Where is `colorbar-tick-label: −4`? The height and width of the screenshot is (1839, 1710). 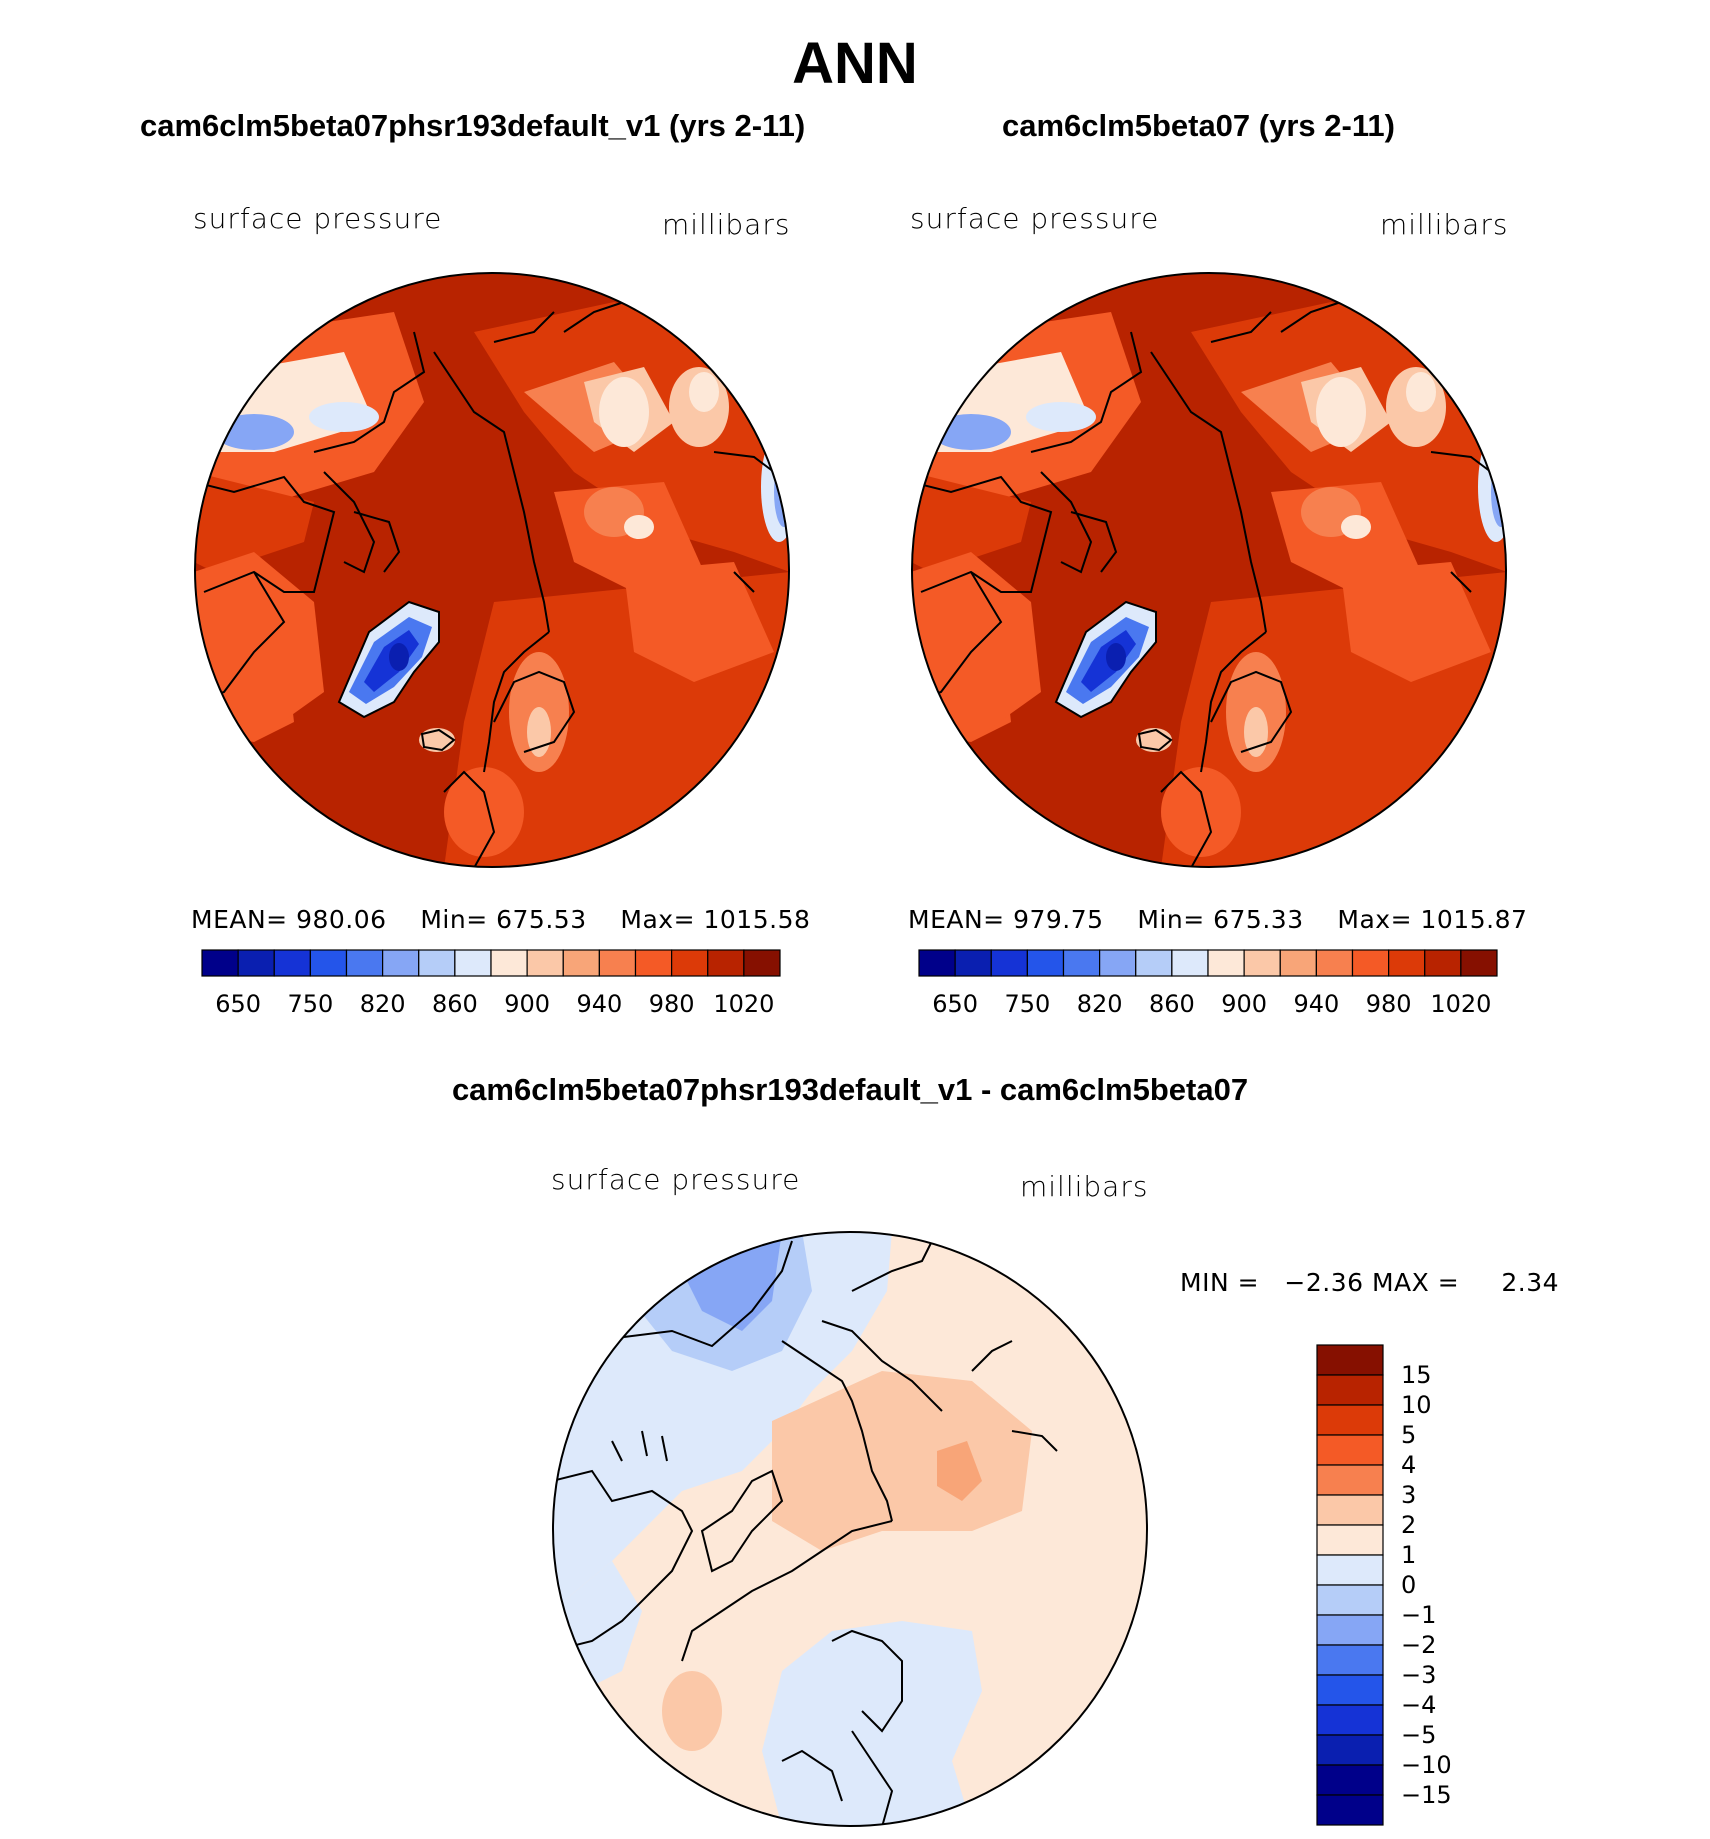
colorbar-tick-label: −4 is located at coordinates (1418, 1705).